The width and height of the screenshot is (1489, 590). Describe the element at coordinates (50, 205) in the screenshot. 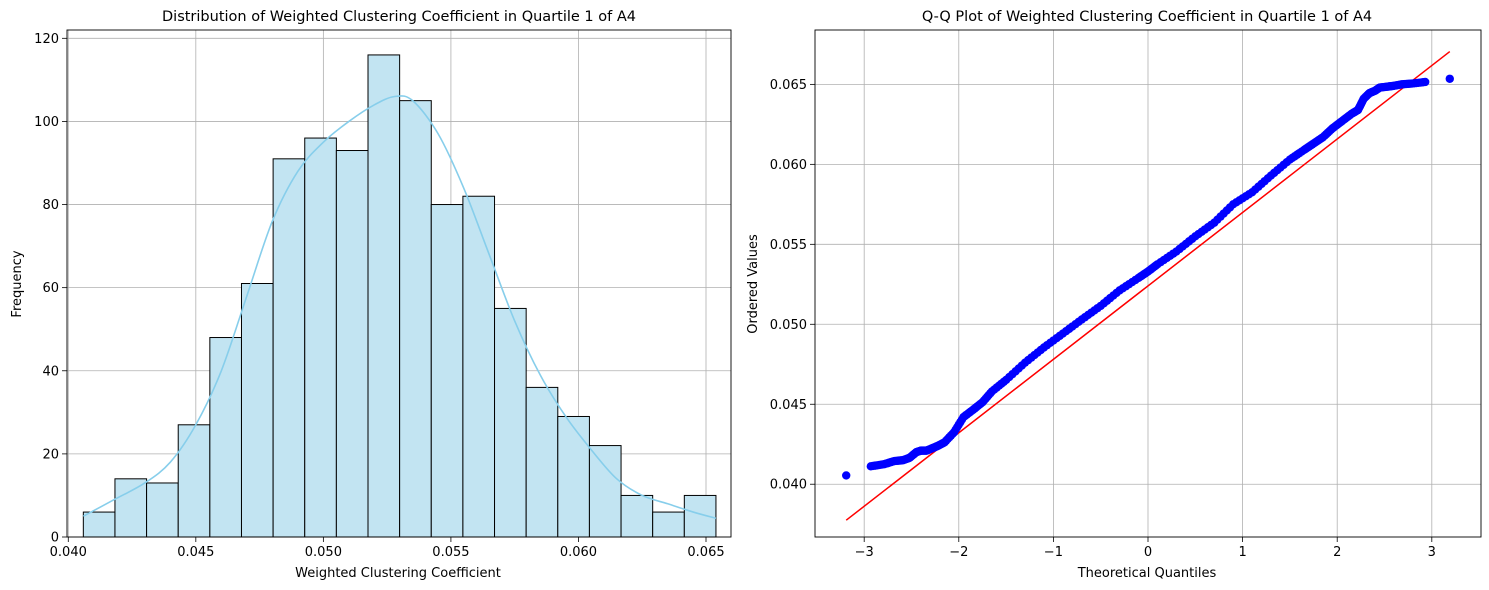

I see `y-tick-label: 80` at that location.